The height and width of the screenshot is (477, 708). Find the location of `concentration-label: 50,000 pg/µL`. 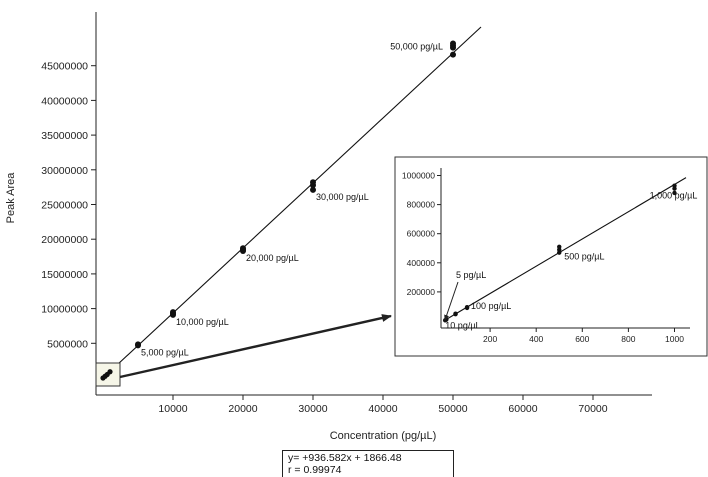

concentration-label: 50,000 pg/µL is located at coordinates (416, 47).